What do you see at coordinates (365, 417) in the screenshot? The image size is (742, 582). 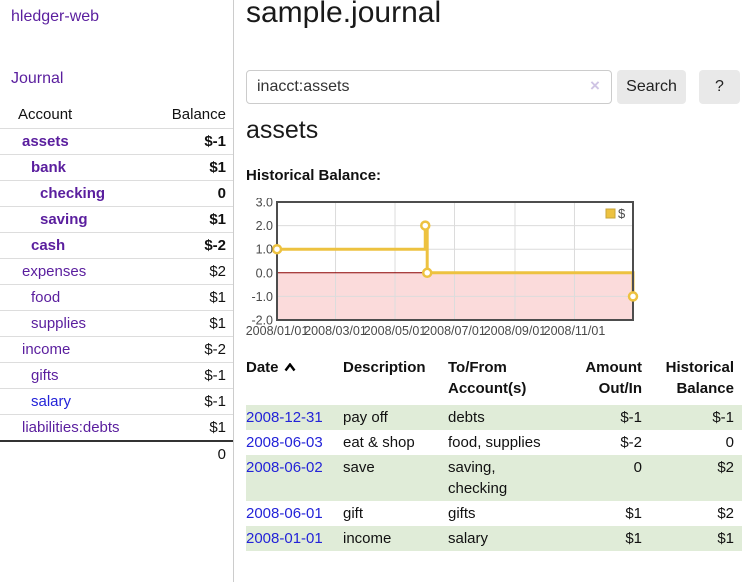 I see `transaction-description: pay off` at bounding box center [365, 417].